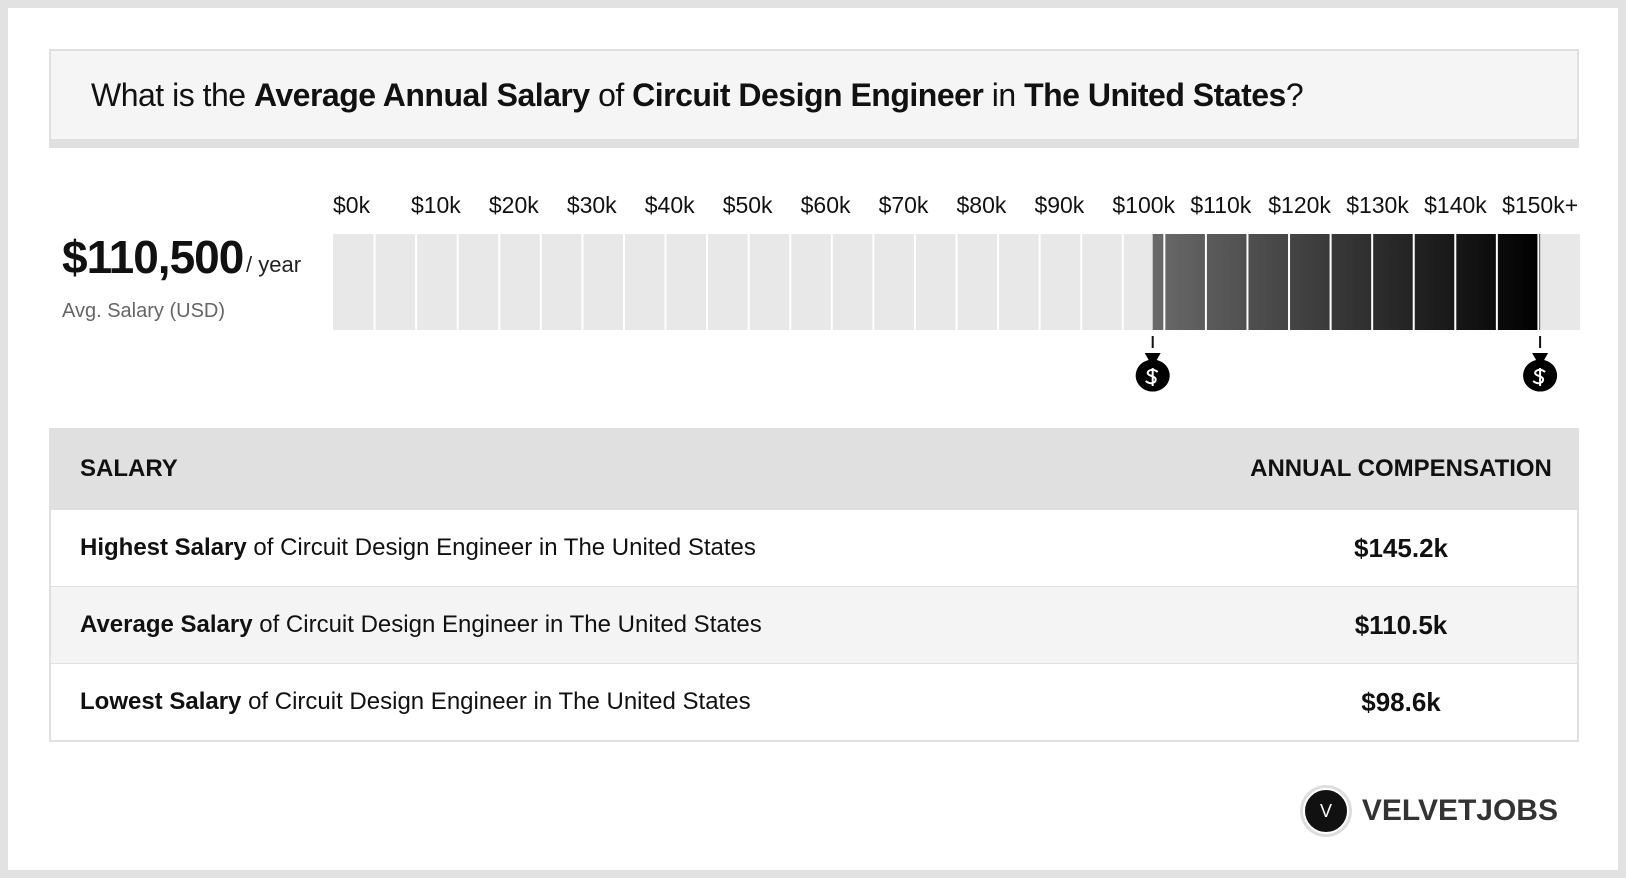 This screenshot has height=878, width=1626. I want to click on tick-label: $100k, so click(1143, 205).